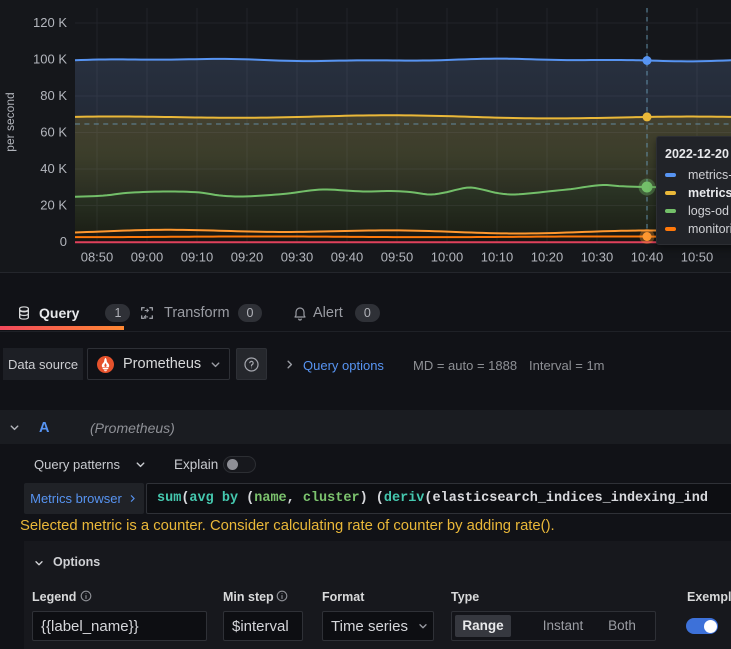 This screenshot has height=649, width=731. Describe the element at coordinates (147, 257) in the screenshot. I see `svg-text: 09:00` at that location.